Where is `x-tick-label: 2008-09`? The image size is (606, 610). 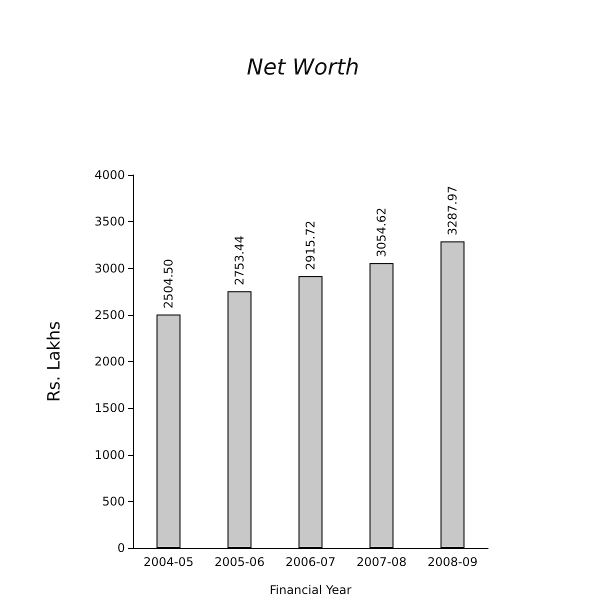
x-tick-label: 2008-09 is located at coordinates (452, 562).